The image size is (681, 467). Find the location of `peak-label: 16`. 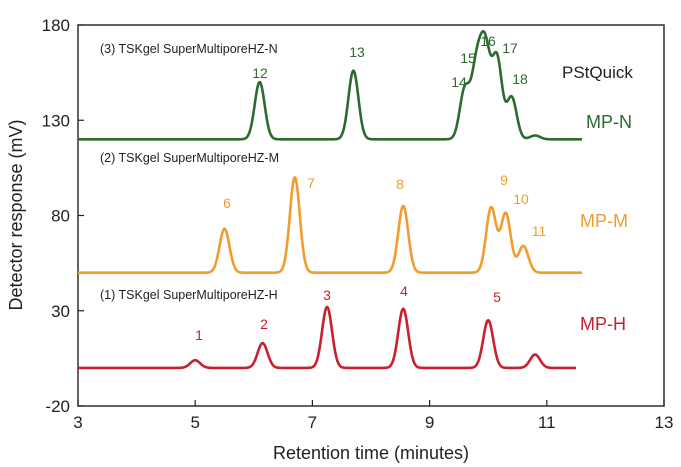

peak-label: 16 is located at coordinates (488, 41).